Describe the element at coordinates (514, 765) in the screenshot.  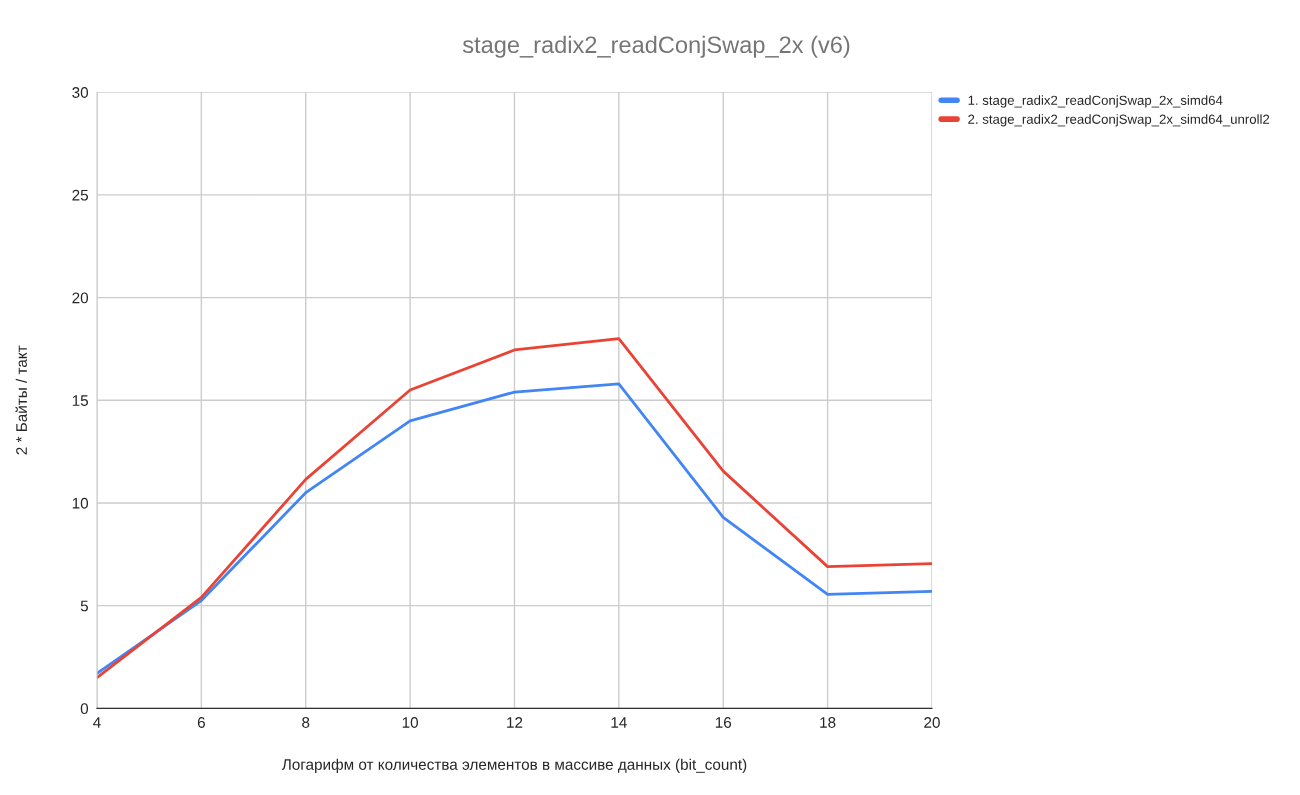
I see `x-axis-title: Логарифм от количества элементов в массиве данных (bit_count)` at that location.